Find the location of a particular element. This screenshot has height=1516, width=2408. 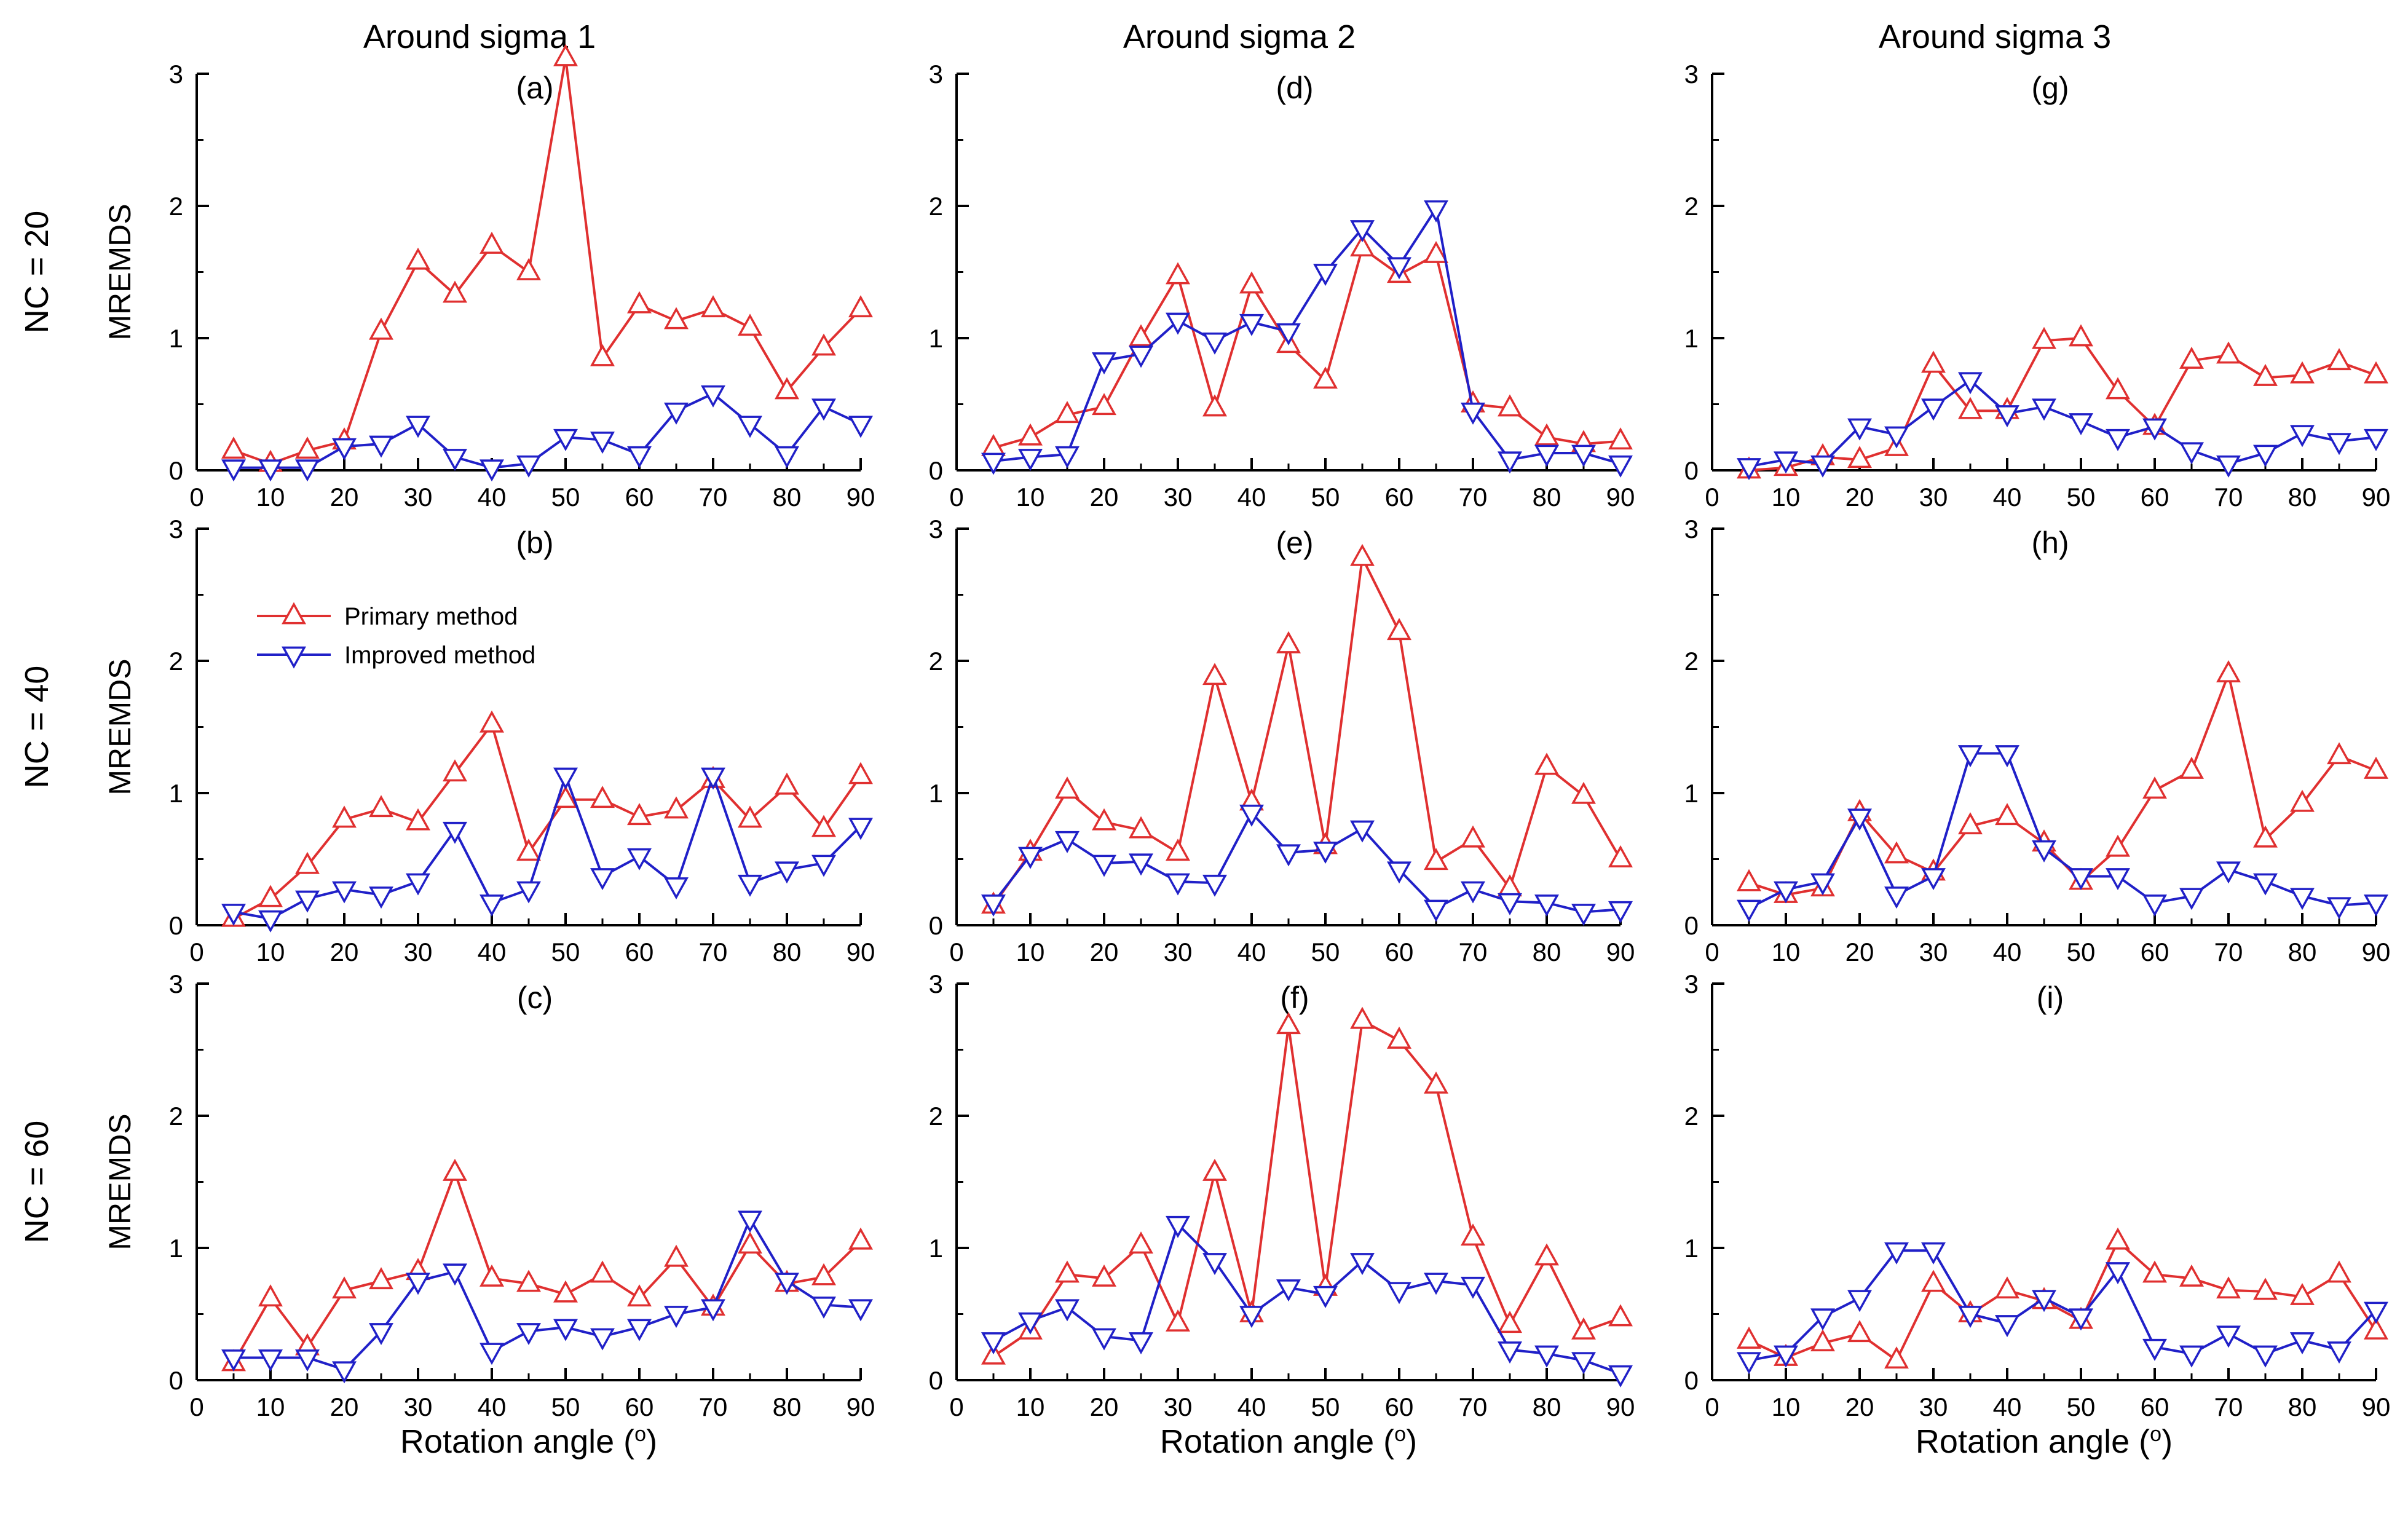

column-title-2: Around sigma 2 is located at coordinates (1239, 36).